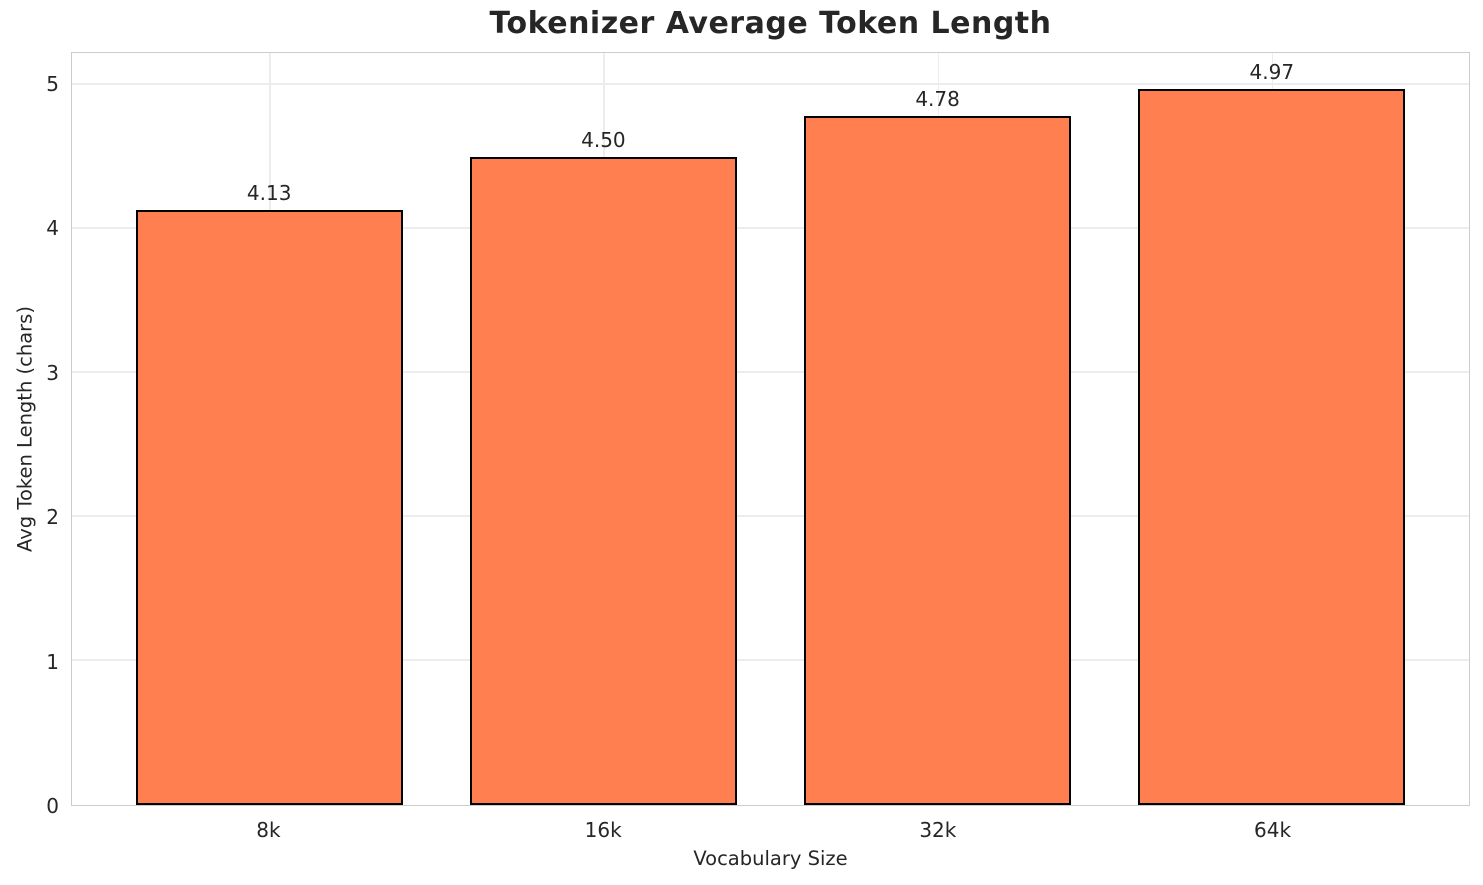  I want to click on y-tick-label: 1, so click(52, 661).